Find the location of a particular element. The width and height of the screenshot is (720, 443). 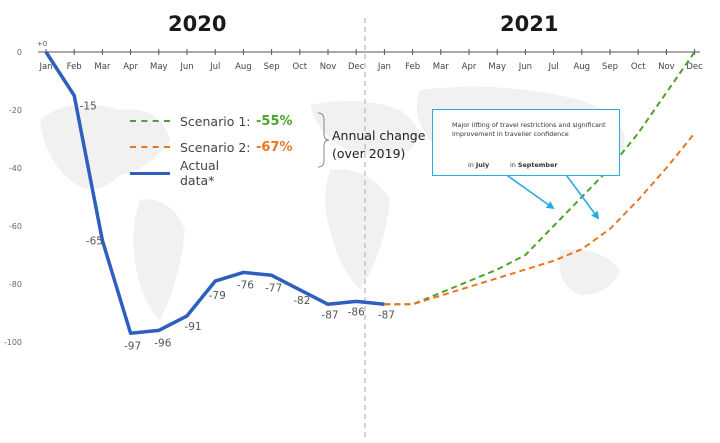

legend-label: Scenario 2: is located at coordinates (215, 147).